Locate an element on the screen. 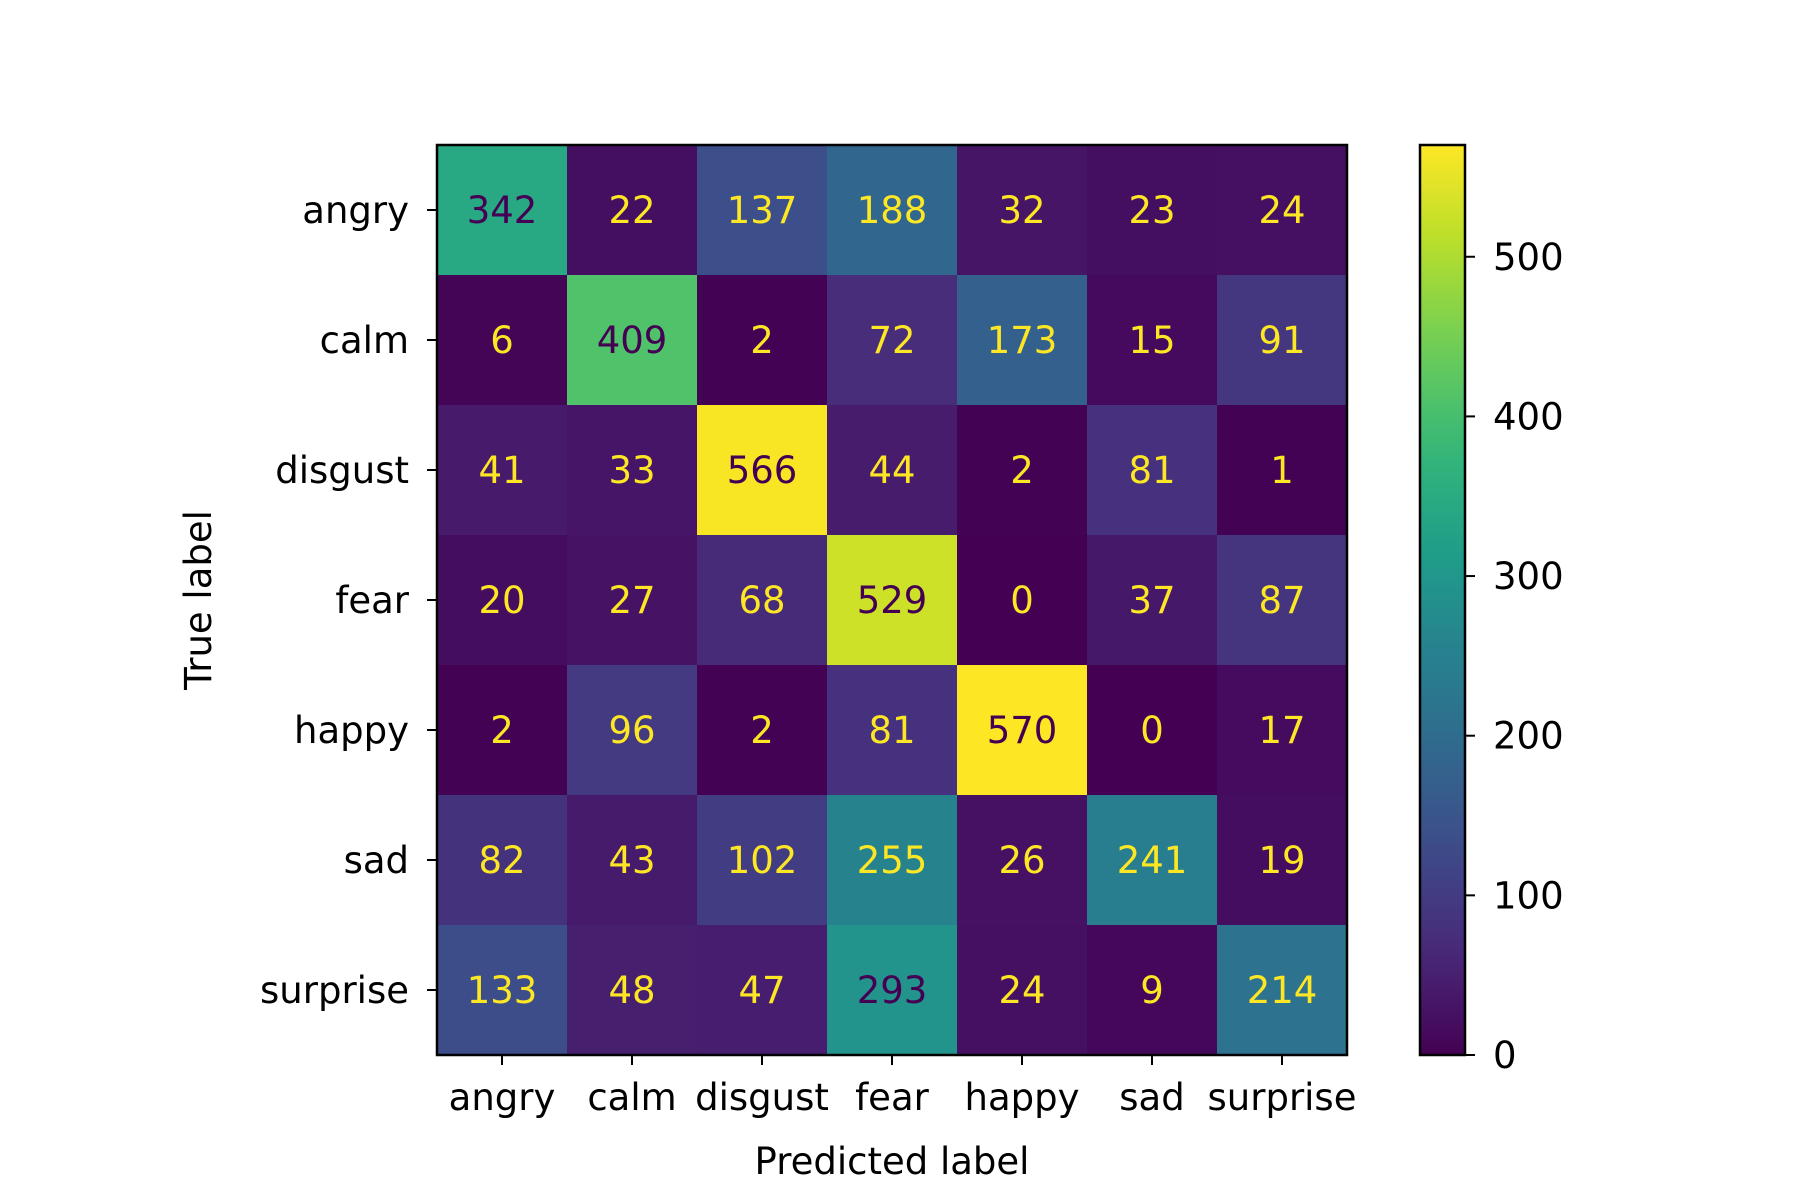 The width and height of the screenshot is (1800, 1200). cell-value-label: 241 is located at coordinates (1152, 860).